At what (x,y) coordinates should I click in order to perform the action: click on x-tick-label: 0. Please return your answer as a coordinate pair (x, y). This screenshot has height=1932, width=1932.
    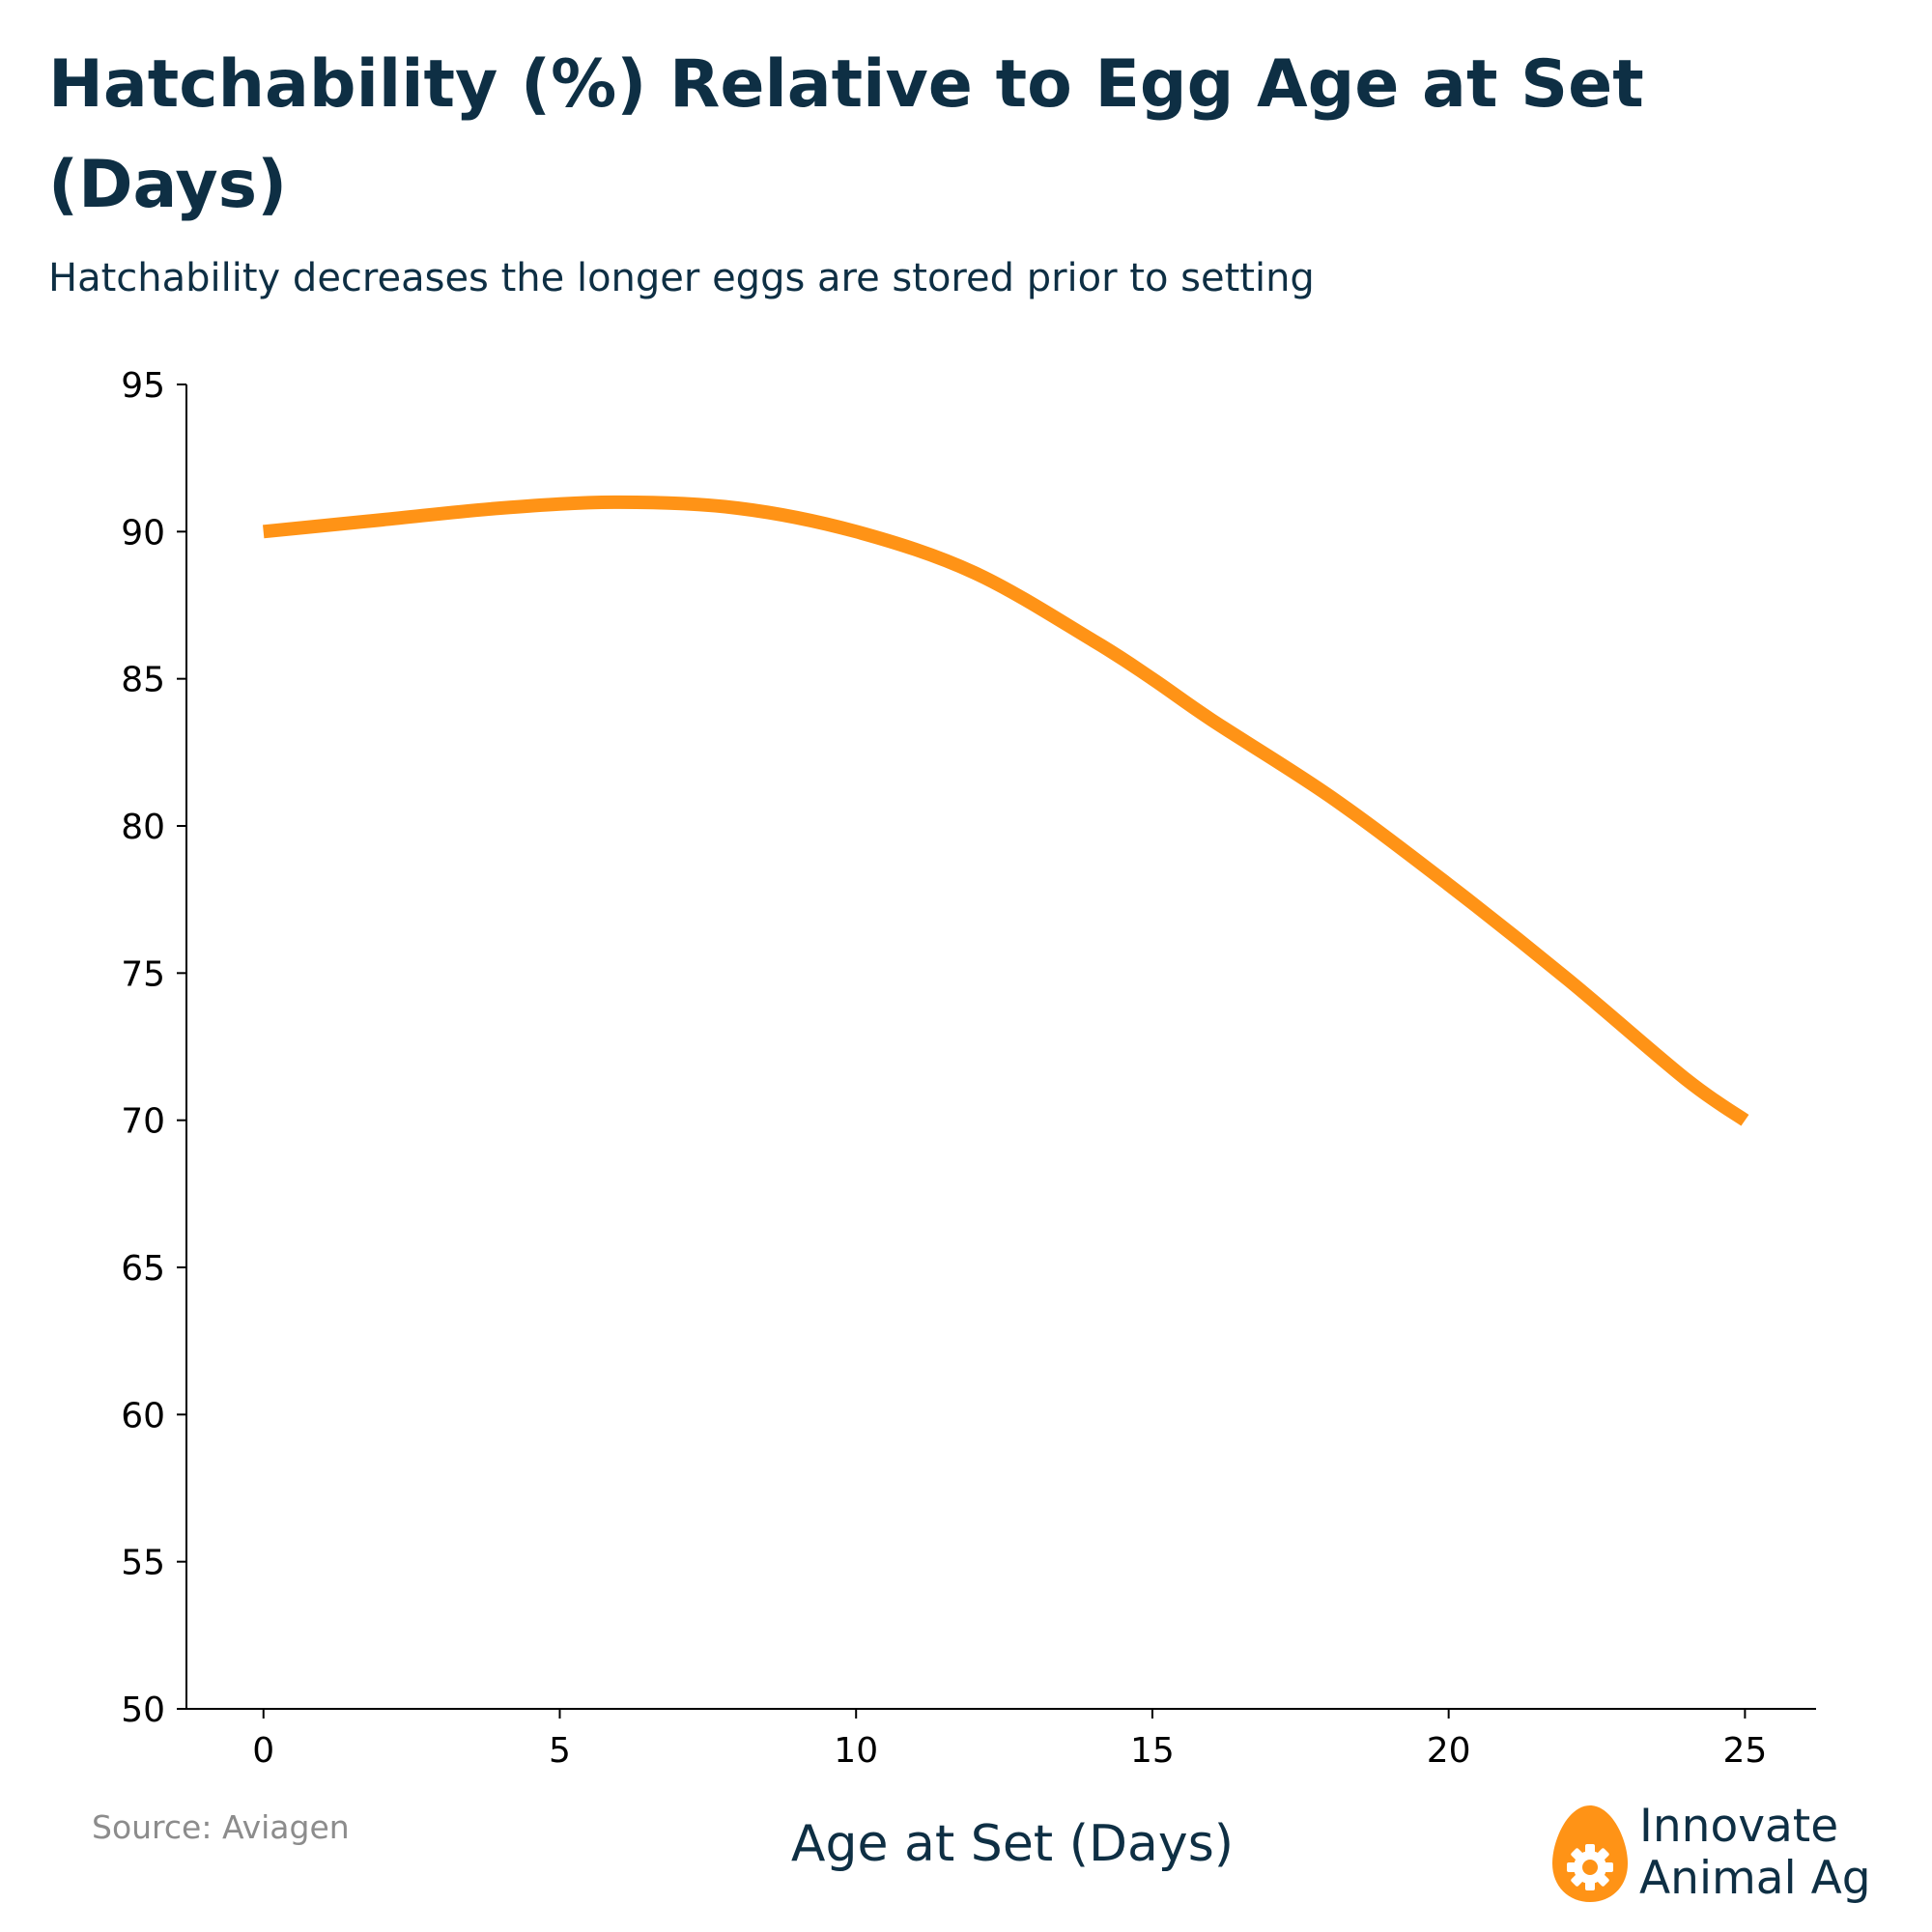
    Looking at the image, I should click on (263, 1751).